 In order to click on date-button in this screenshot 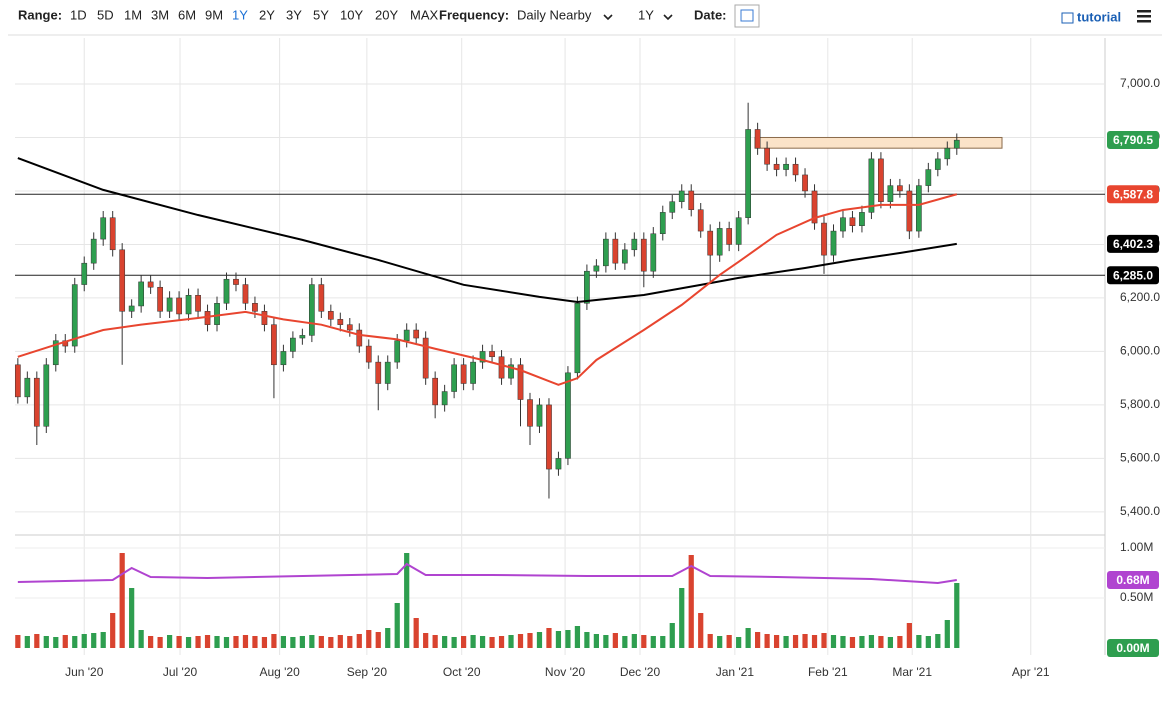, I will do `click(747, 16)`.